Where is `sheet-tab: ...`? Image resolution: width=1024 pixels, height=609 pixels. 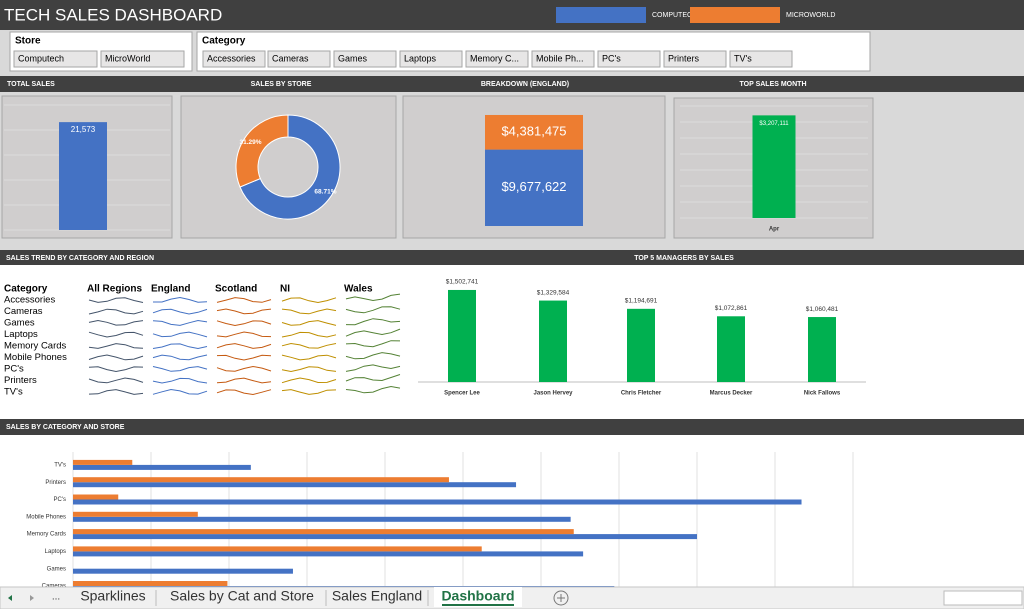
sheet-tab: ... is located at coordinates (56, 597).